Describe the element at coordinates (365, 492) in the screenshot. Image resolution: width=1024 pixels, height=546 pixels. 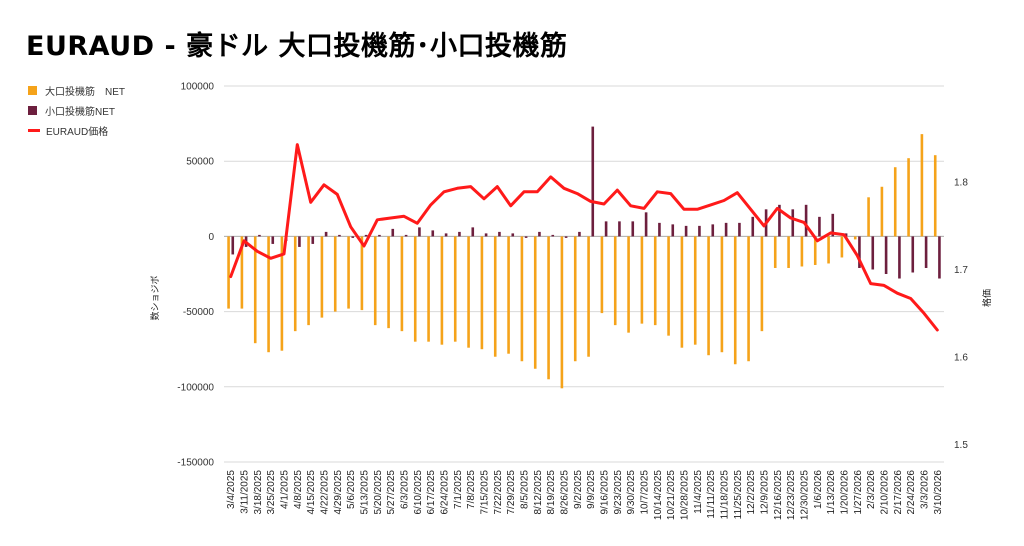
I see `x-tick-label: 5/13/2025` at that location.